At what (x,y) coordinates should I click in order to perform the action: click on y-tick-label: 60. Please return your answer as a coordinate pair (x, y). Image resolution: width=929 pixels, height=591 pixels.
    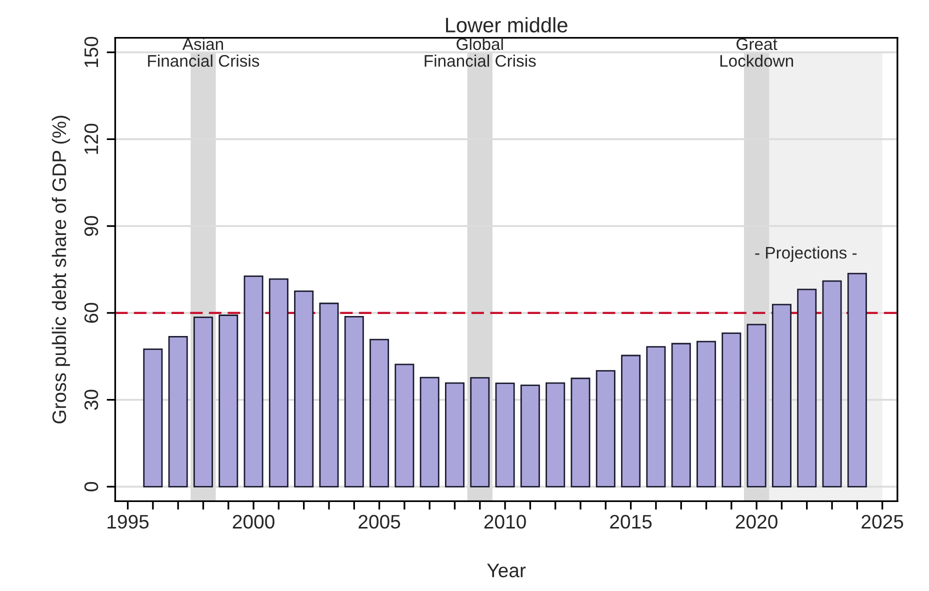
    Looking at the image, I should click on (91, 312).